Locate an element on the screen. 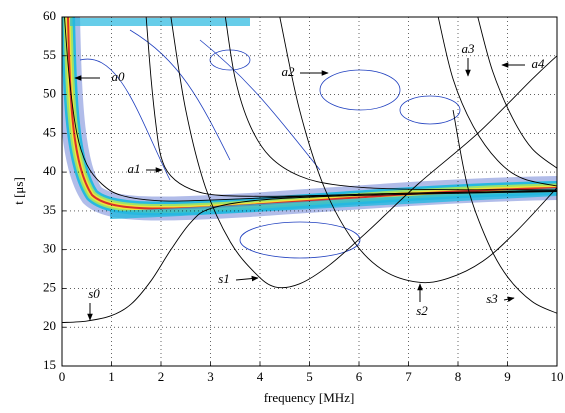 The width and height of the screenshot is (565, 413). y-tick-label: 60 is located at coordinates (49, 15).